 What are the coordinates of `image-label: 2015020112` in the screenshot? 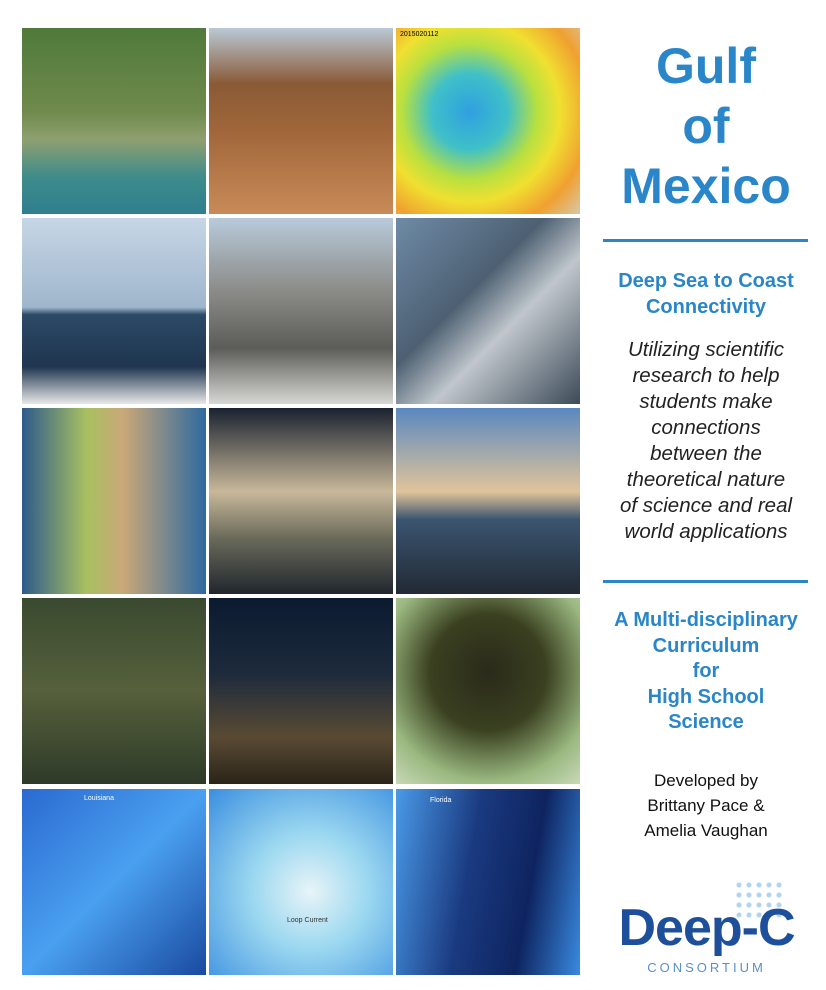 It's located at (419, 34).